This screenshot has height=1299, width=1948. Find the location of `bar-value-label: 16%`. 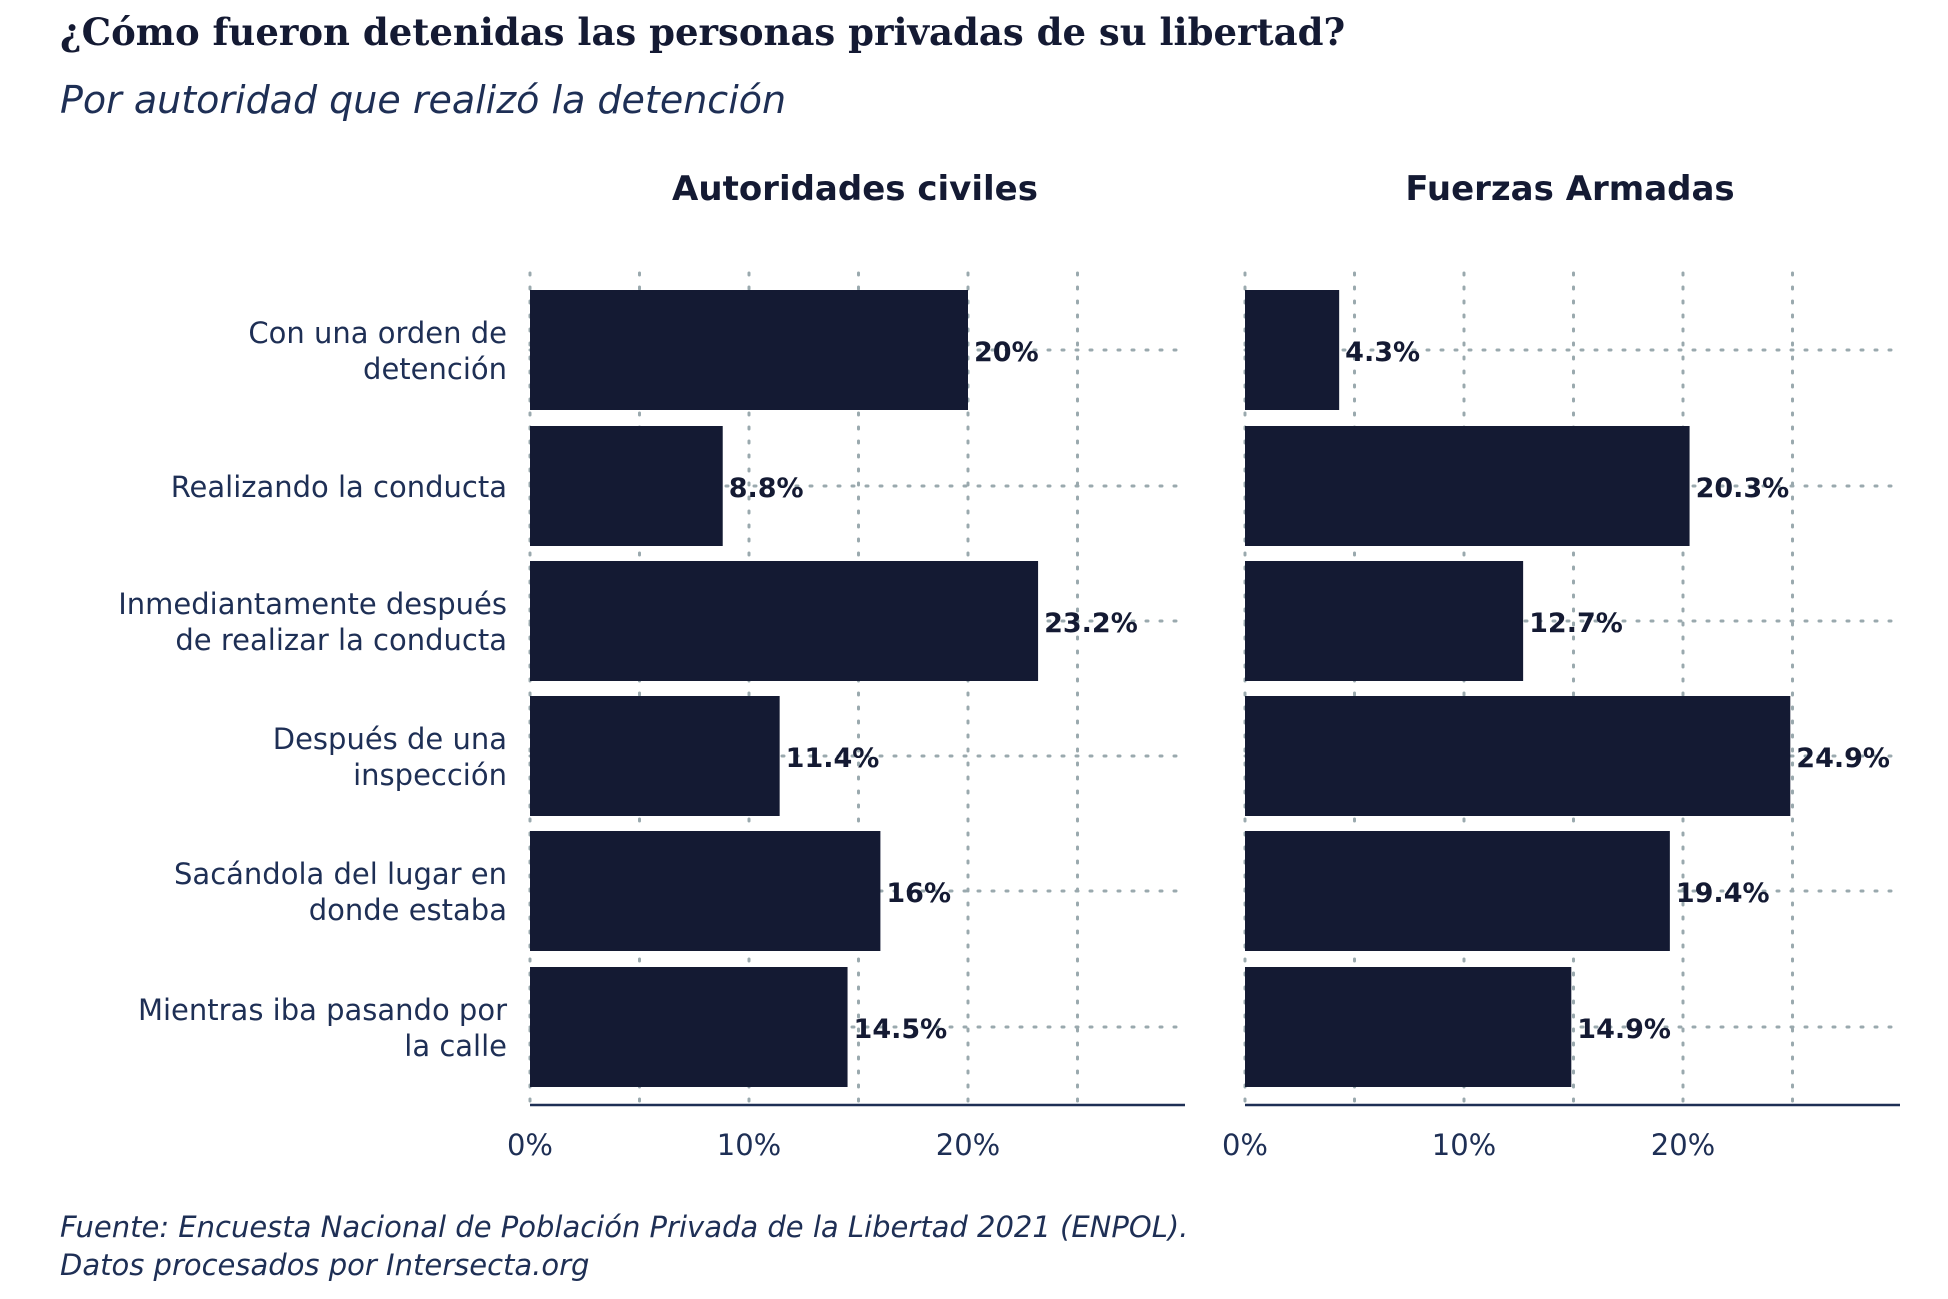

bar-value-label: 16% is located at coordinates (918, 893).